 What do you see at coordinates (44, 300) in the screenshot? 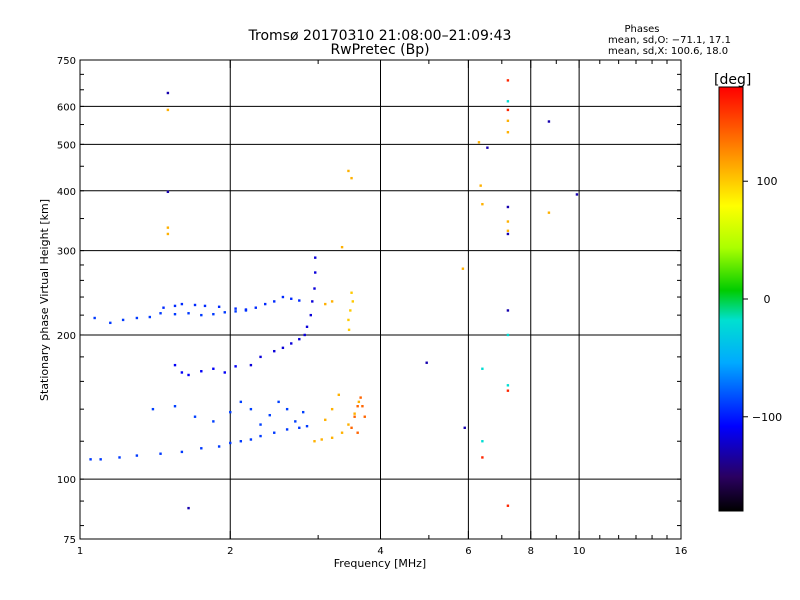
I see `y-axis-label: Stationary phase Virtual Height [km]` at bounding box center [44, 300].